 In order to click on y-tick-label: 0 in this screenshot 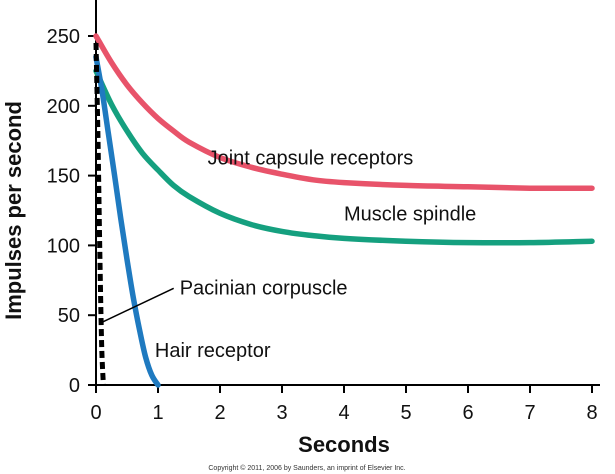, I will do `click(74, 386)`.